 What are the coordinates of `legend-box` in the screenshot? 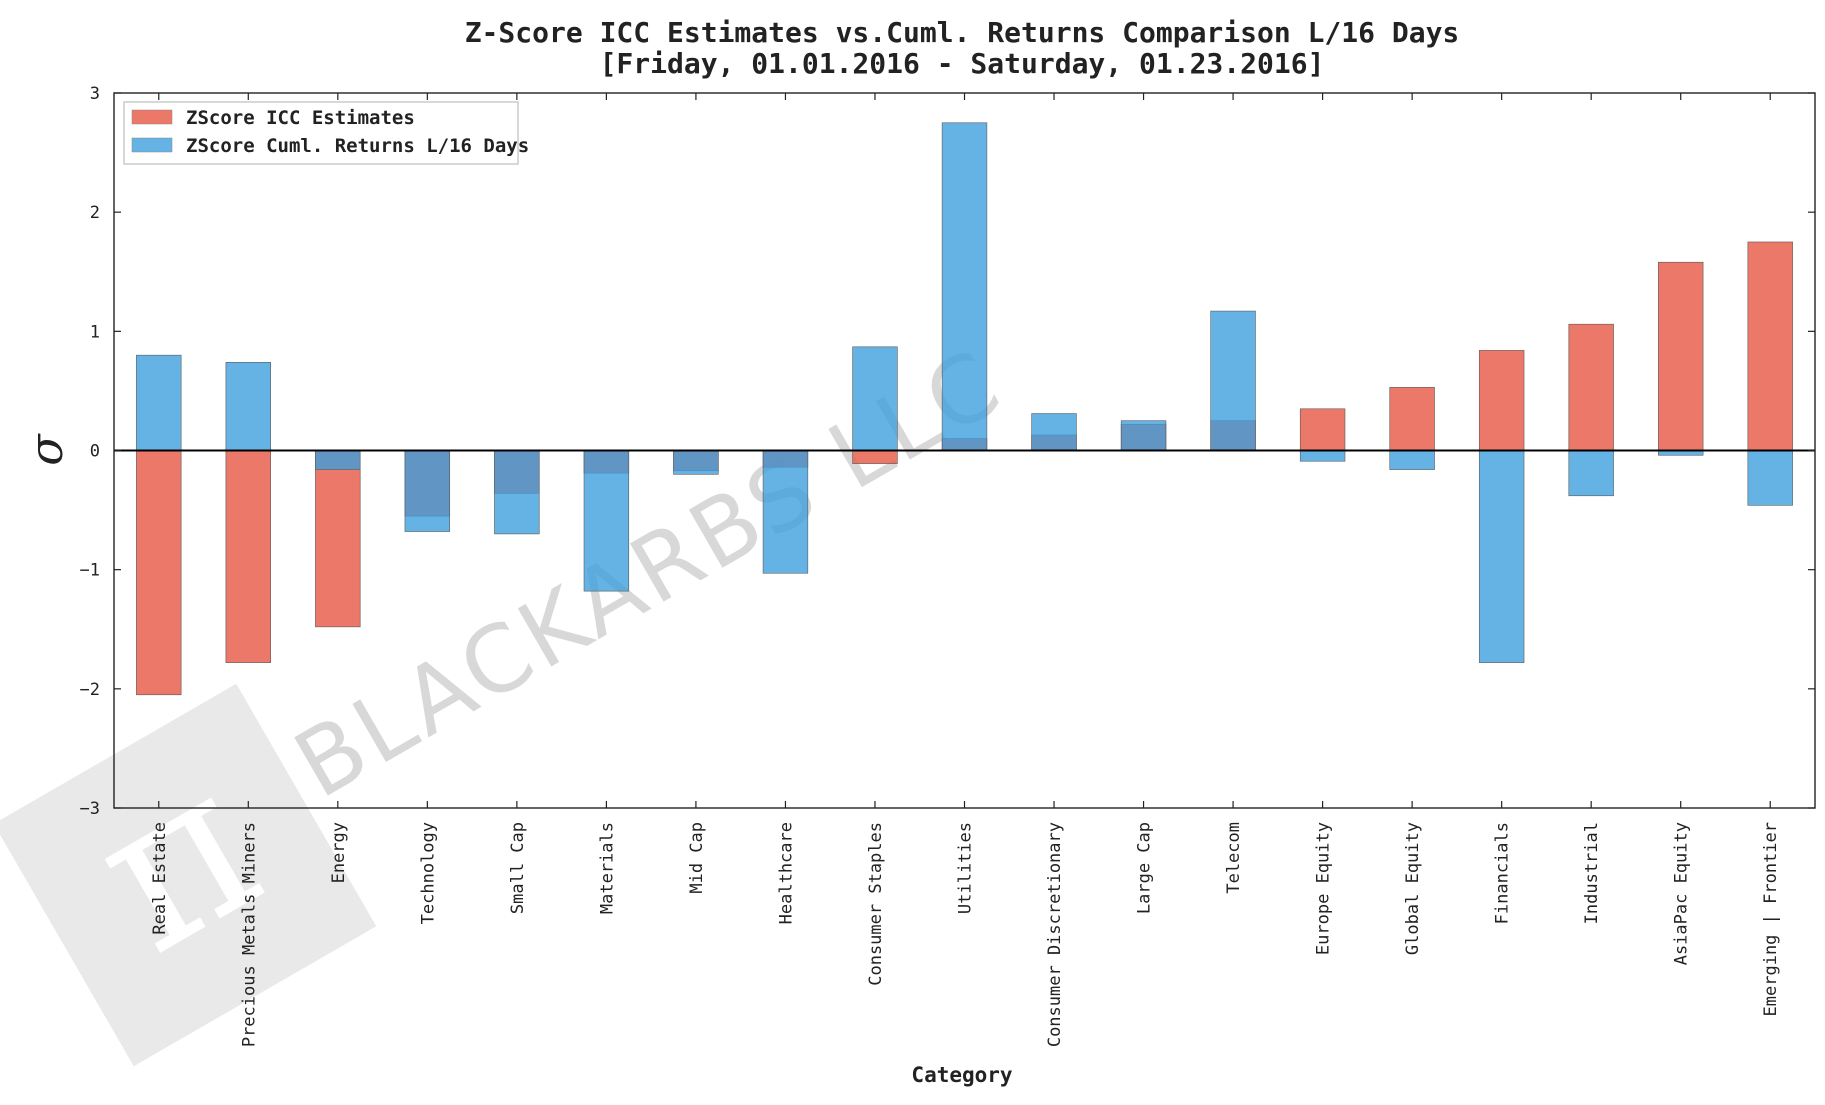 It's located at (321, 133).